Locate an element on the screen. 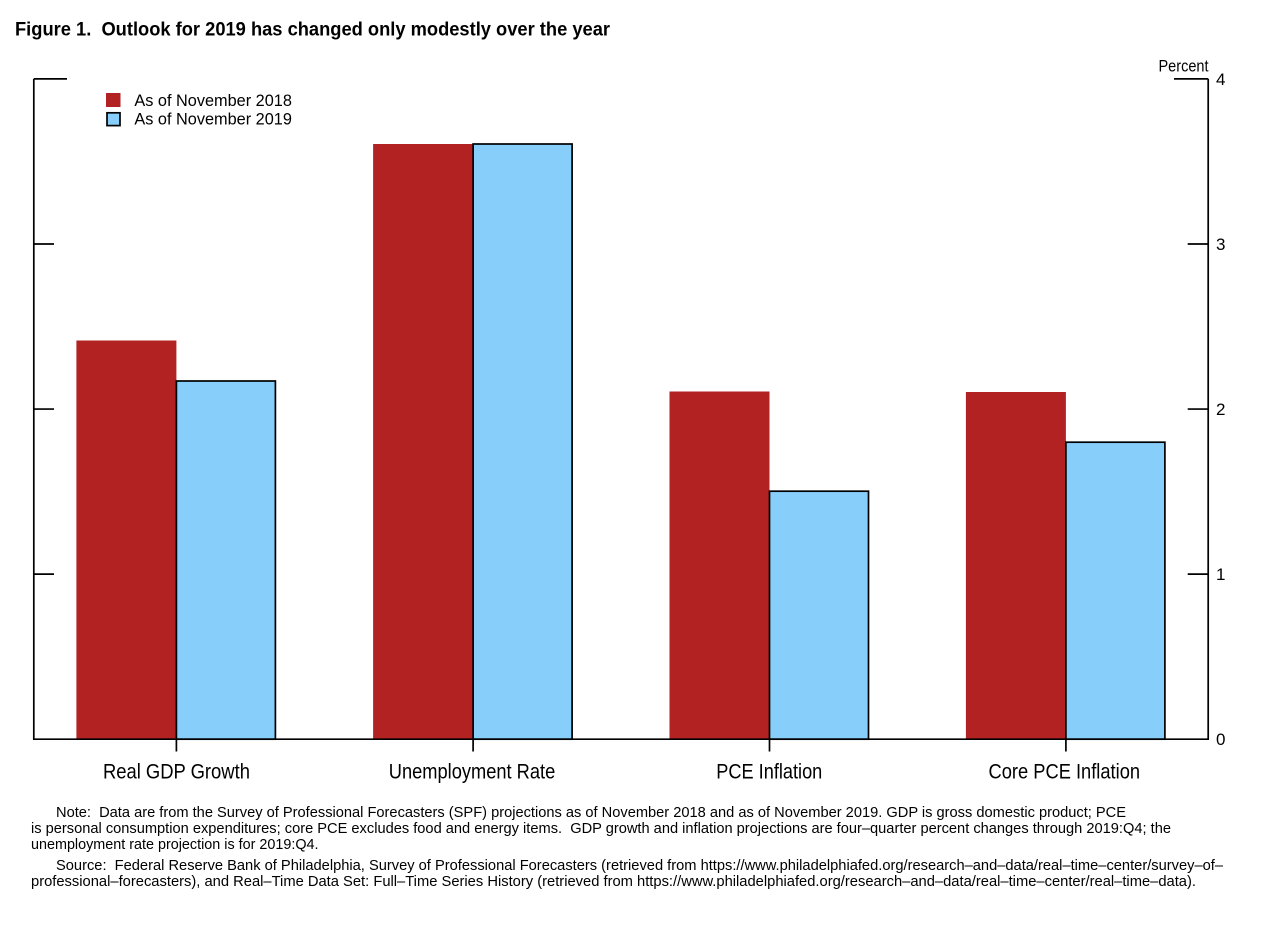 This screenshot has width=1268, height=928. svg-text: As of November 2018 is located at coordinates (213, 100).